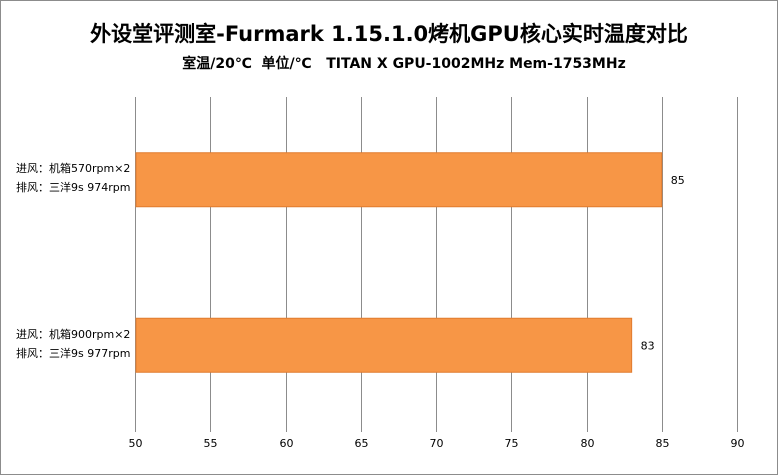 This screenshot has height=475, width=778. What do you see at coordinates (73, 353) in the screenshot?
I see `category-label-2-line-2: 排风：三洋9s 977rpm` at bounding box center [73, 353].